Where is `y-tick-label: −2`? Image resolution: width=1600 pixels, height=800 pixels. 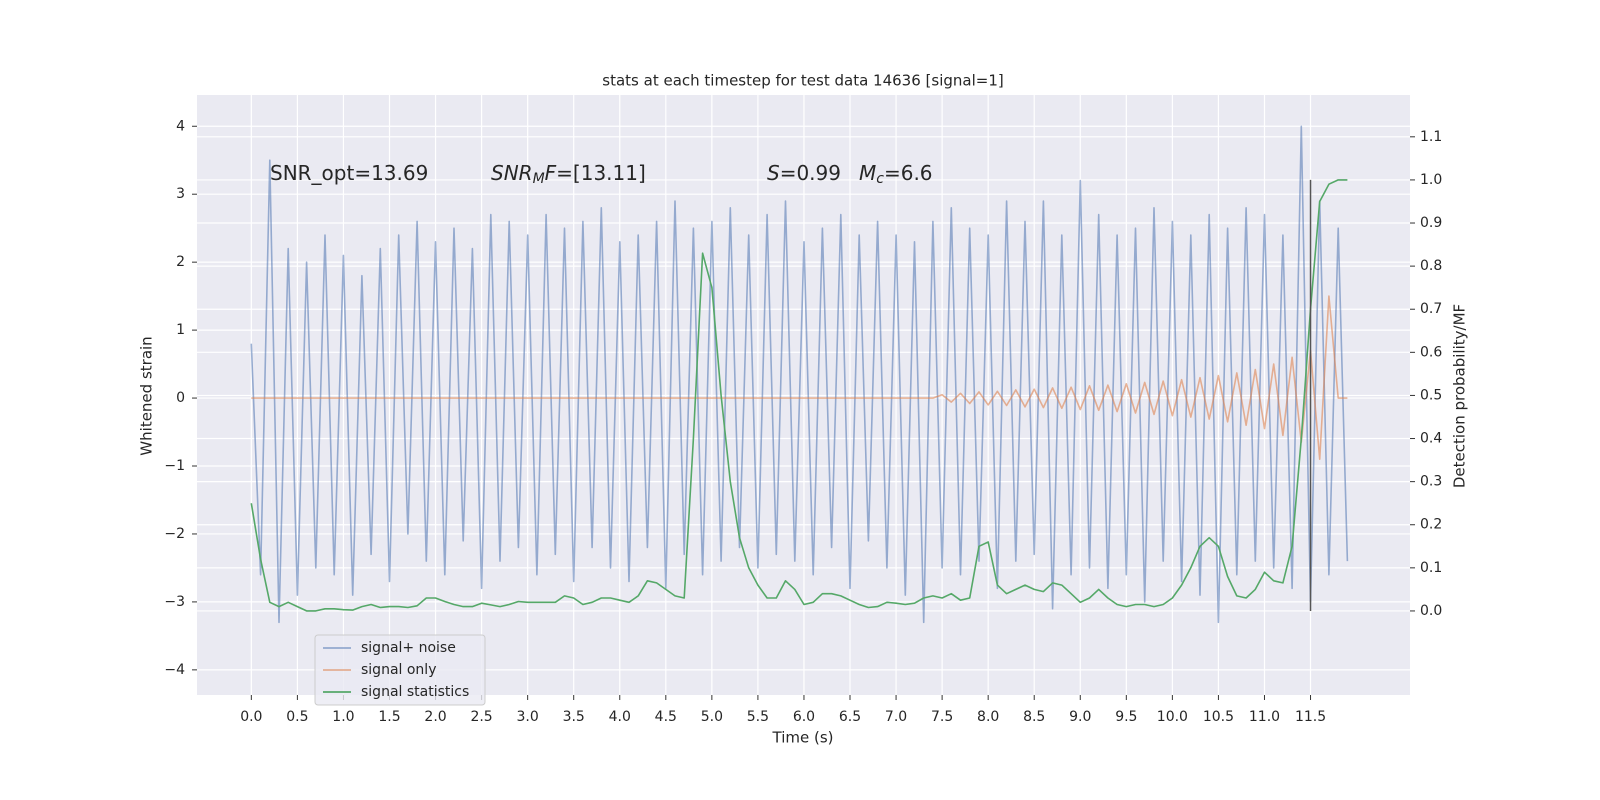 y-tick-label: −2 is located at coordinates (174, 534).